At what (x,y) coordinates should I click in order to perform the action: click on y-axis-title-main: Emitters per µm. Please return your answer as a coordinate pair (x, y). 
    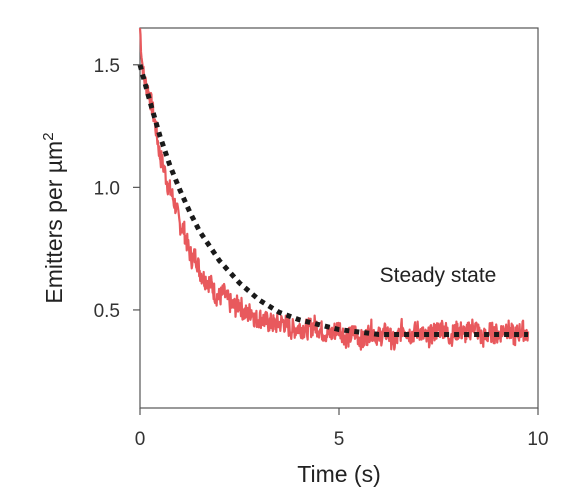
    Looking at the image, I should click on (54, 222).